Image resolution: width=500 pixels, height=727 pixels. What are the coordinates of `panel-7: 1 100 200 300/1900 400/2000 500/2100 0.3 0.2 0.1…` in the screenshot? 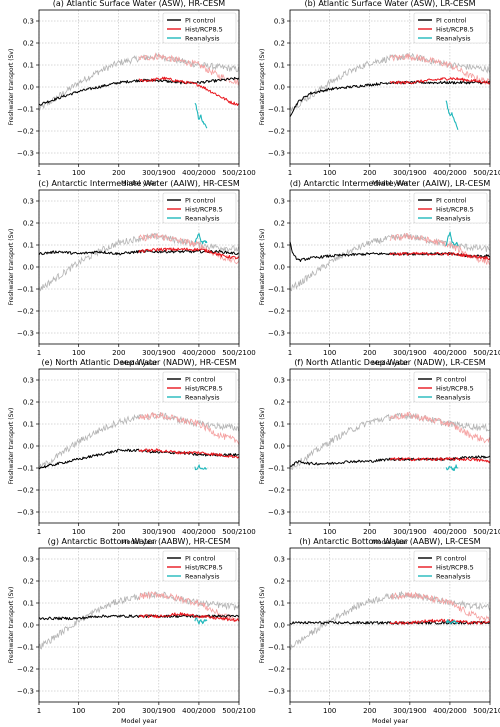 It's located at (132, 631).